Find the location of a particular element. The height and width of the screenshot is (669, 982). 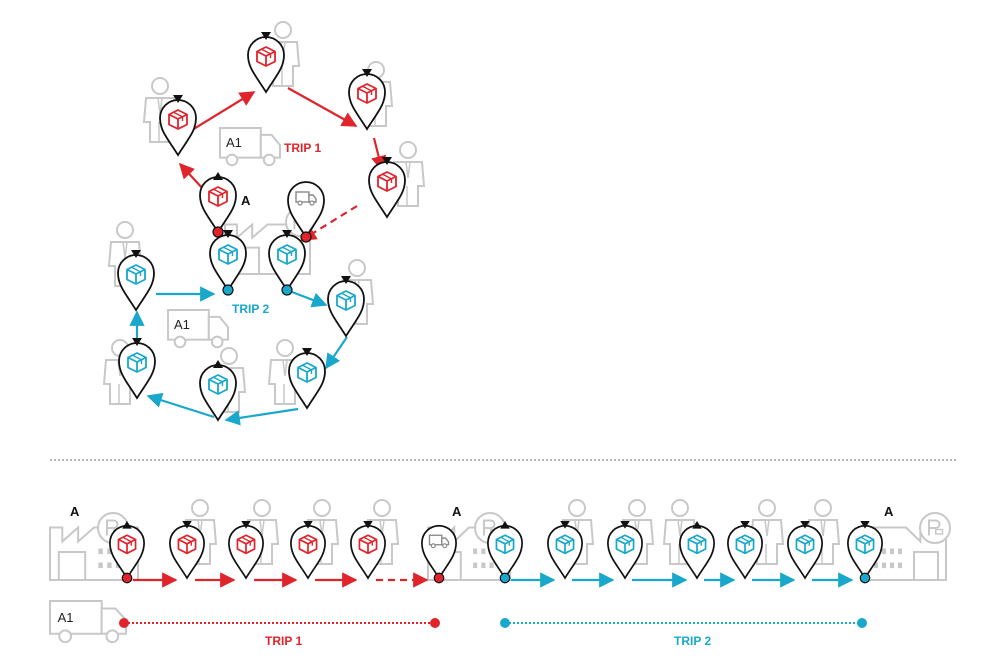

trip1-bar-start is located at coordinates (124, 623).